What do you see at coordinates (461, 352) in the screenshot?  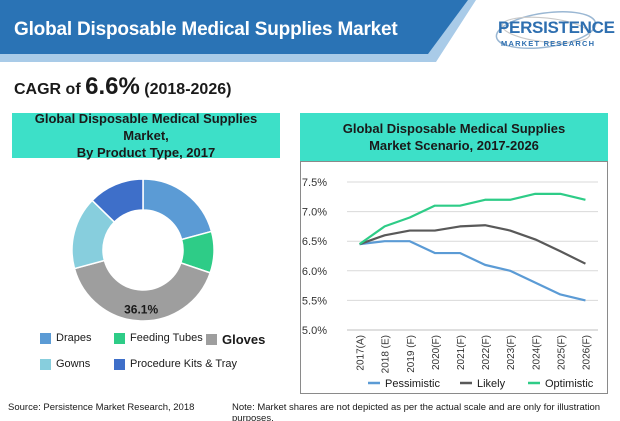 I see `x-tick-label: 2021(F)` at bounding box center [461, 352].